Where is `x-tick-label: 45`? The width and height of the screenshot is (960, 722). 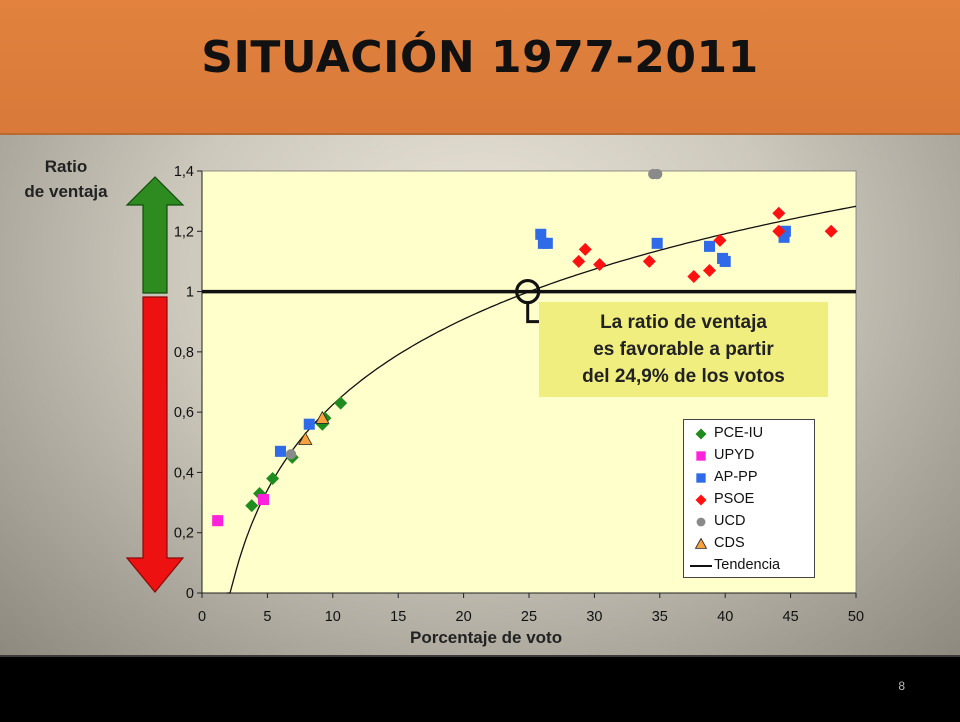
x-tick-label: 45 is located at coordinates (791, 617).